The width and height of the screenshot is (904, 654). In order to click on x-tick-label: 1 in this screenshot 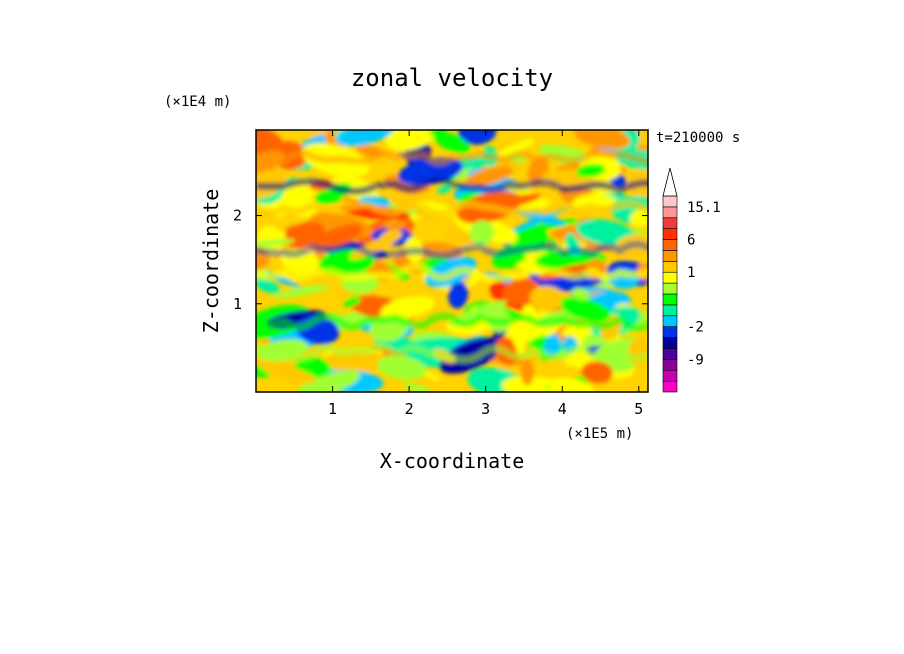, I will do `click(332, 409)`.